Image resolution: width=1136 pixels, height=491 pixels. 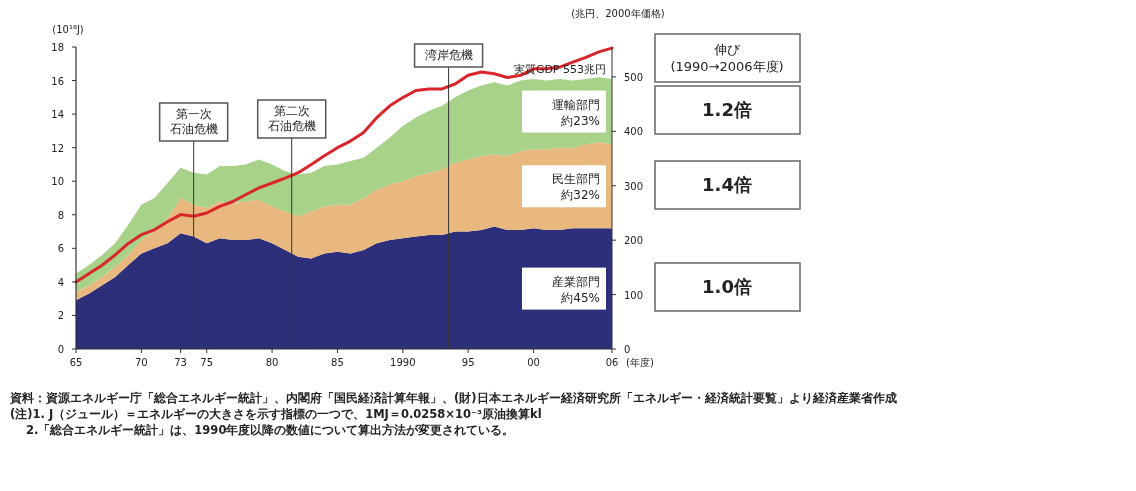 I want to click on y-tick-label: 14, so click(x=57, y=115).